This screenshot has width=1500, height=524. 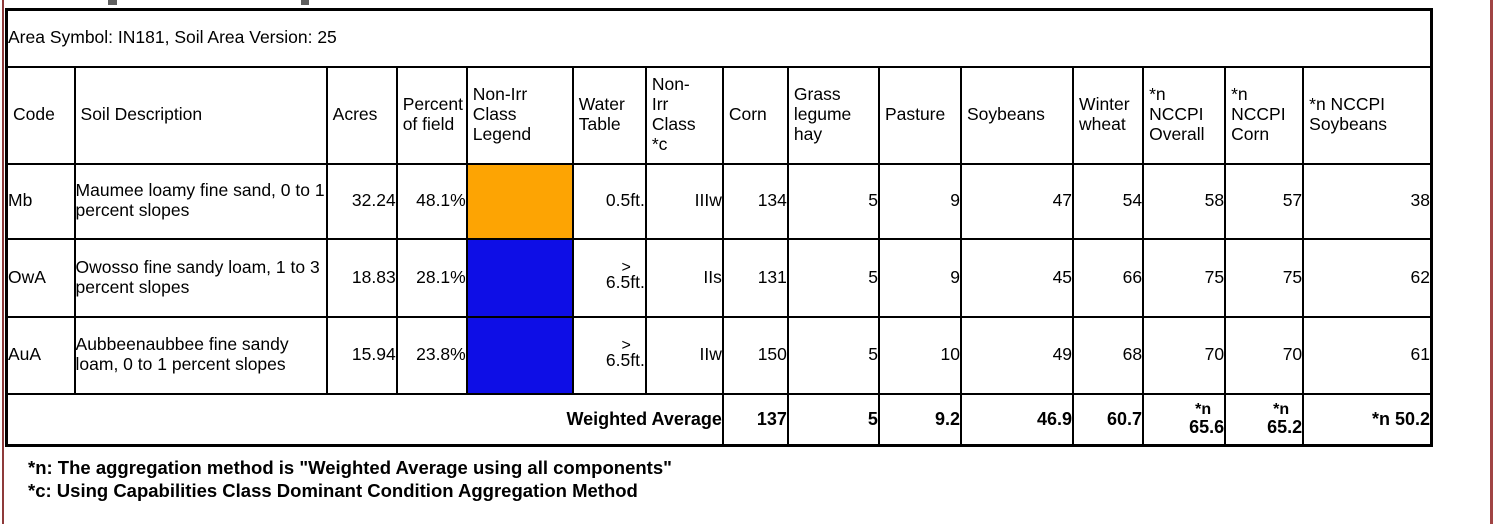 I want to click on cell-soybeans: 47, so click(x=1017, y=201).